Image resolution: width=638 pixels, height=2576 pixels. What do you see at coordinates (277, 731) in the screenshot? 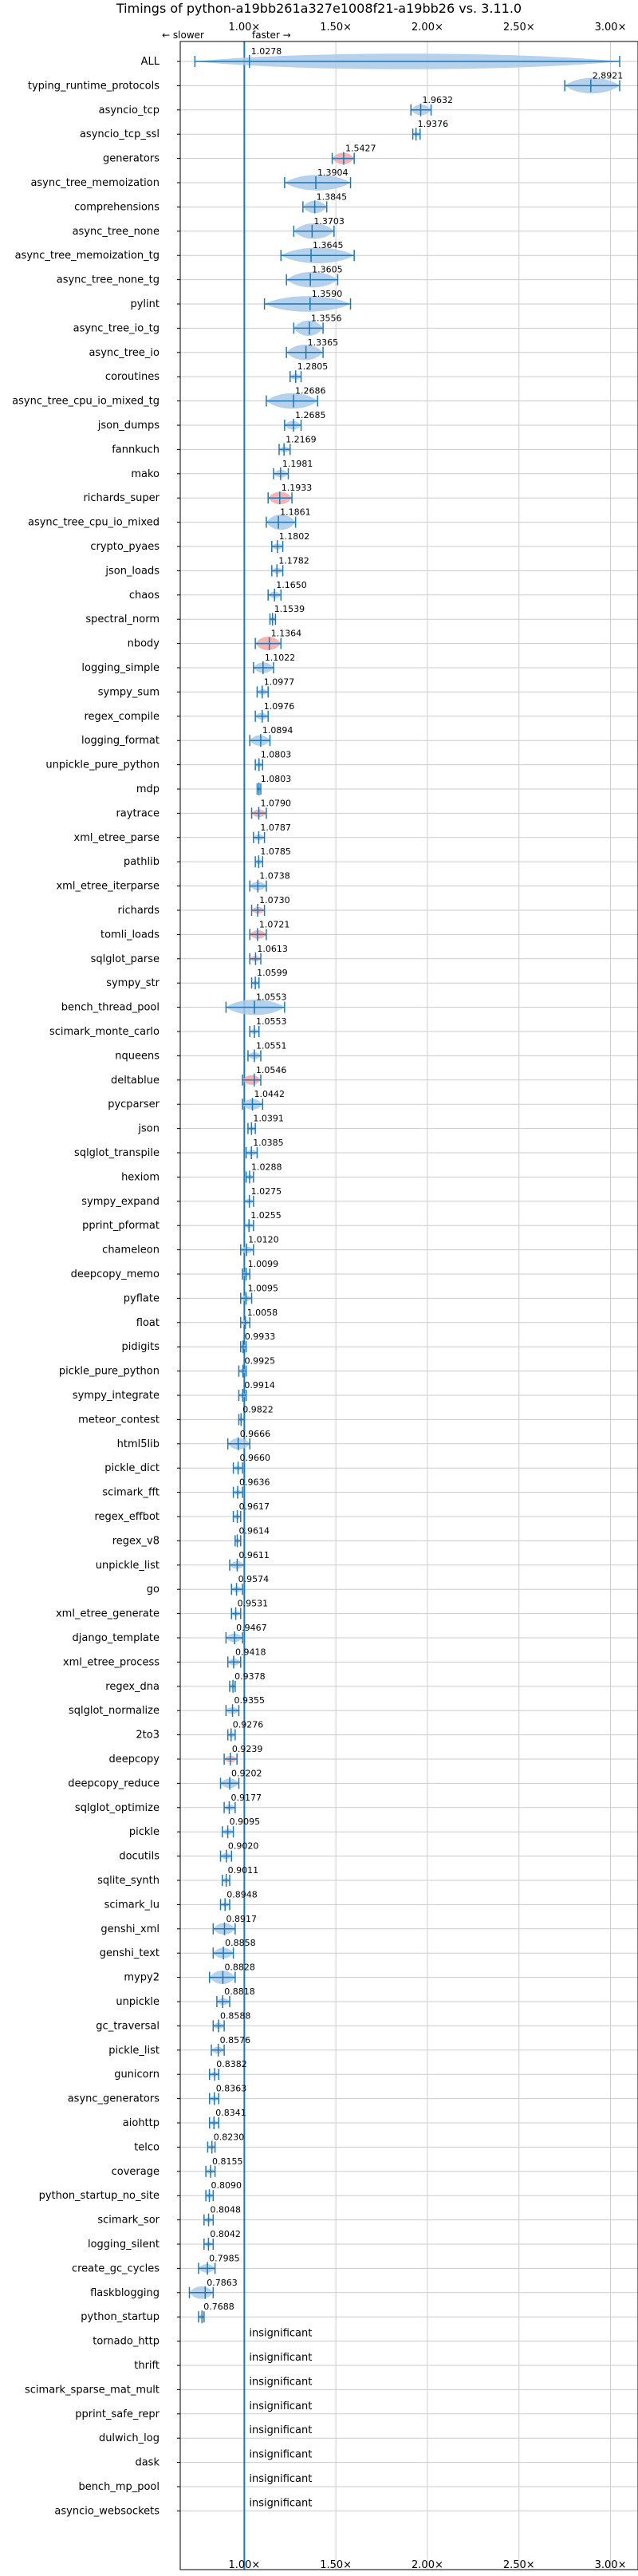
I see `value-label: 1.0894` at bounding box center [277, 731].